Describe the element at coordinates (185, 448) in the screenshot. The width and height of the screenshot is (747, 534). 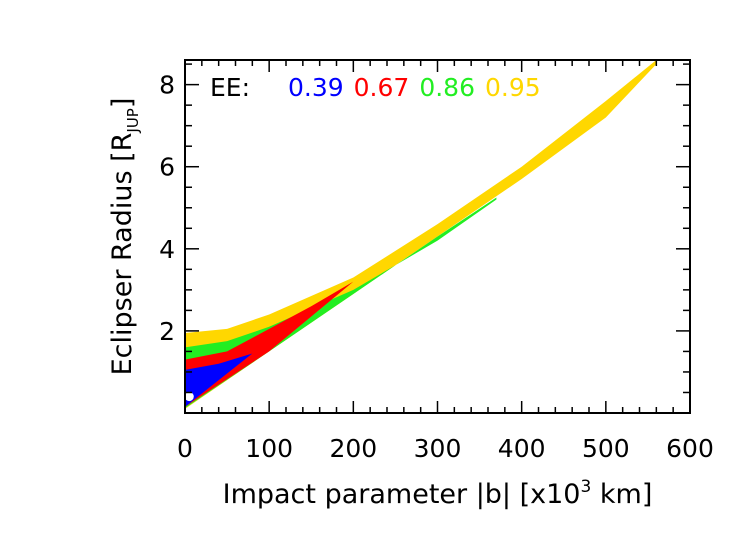
I see `x-tick-label: 0` at that location.